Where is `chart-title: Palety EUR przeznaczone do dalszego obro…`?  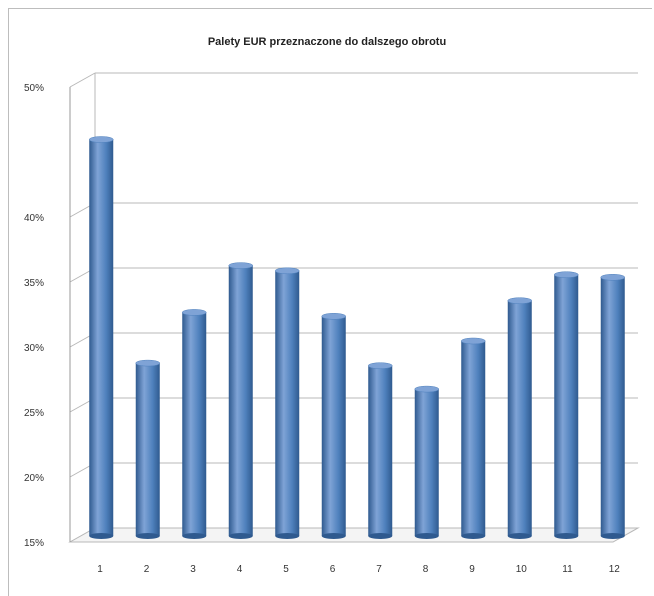 chart-title: Palety EUR przeznaczone do dalszego obro… is located at coordinates (327, 42).